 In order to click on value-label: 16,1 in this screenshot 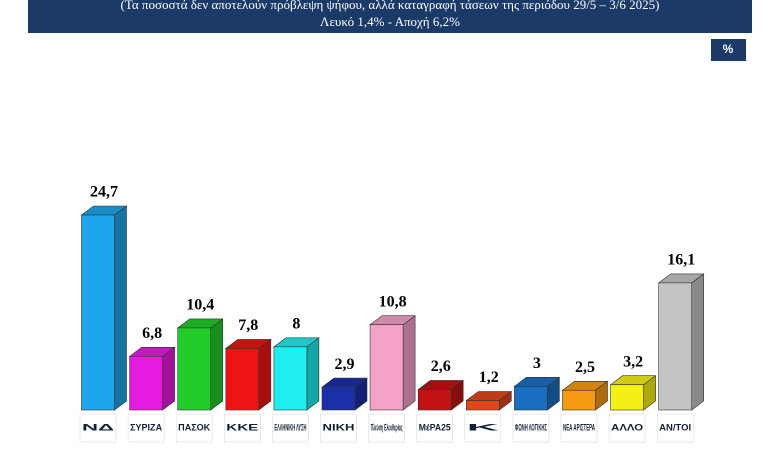, I will do `click(681, 260)`.